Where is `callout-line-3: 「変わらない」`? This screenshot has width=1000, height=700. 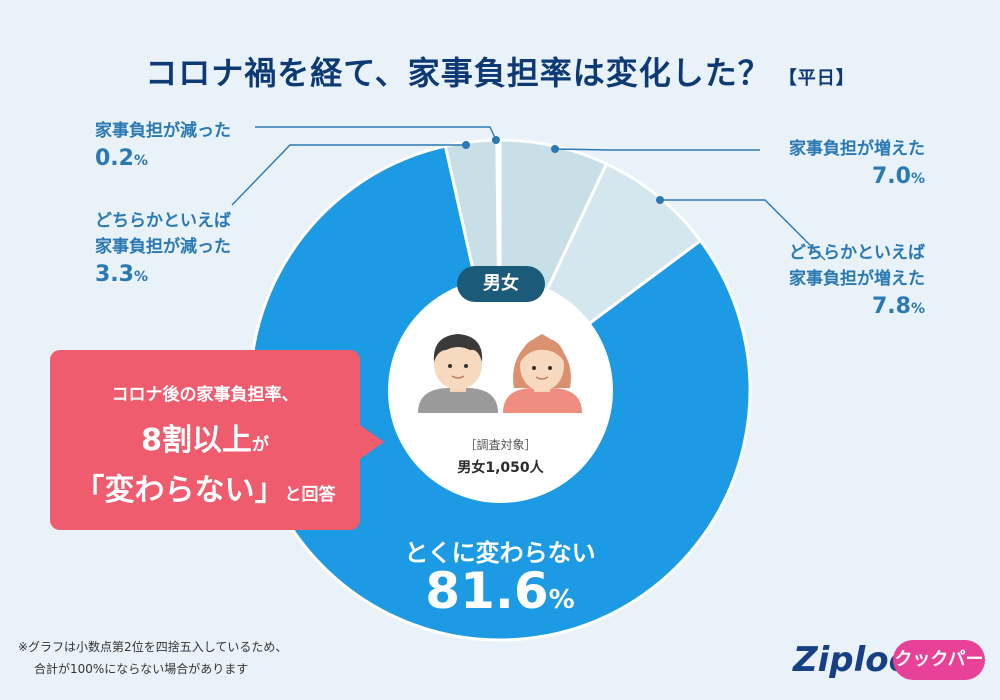
callout-line-3: 「変わらない」 is located at coordinates (179, 490).